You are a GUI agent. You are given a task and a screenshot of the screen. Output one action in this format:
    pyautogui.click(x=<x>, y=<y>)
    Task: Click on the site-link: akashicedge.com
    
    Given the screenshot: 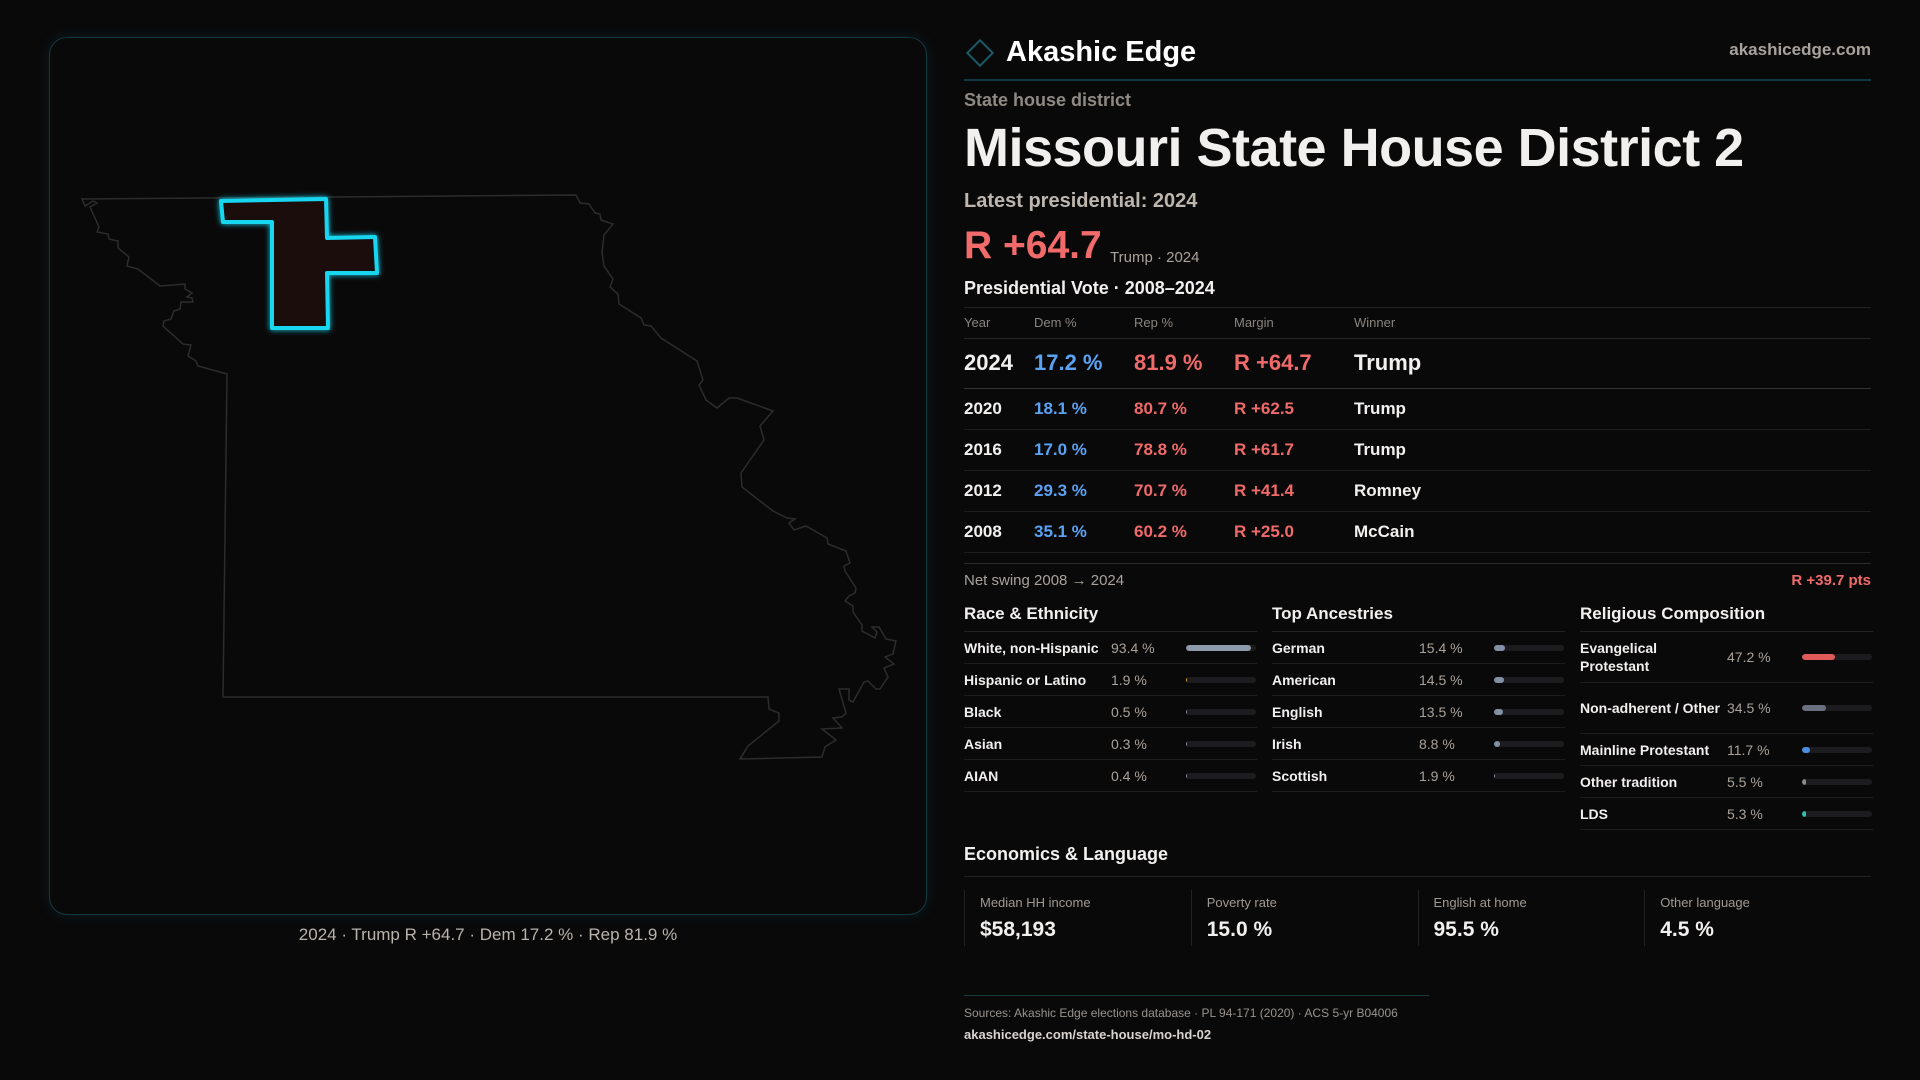 What is the action you would take?
    pyautogui.click(x=1800, y=49)
    